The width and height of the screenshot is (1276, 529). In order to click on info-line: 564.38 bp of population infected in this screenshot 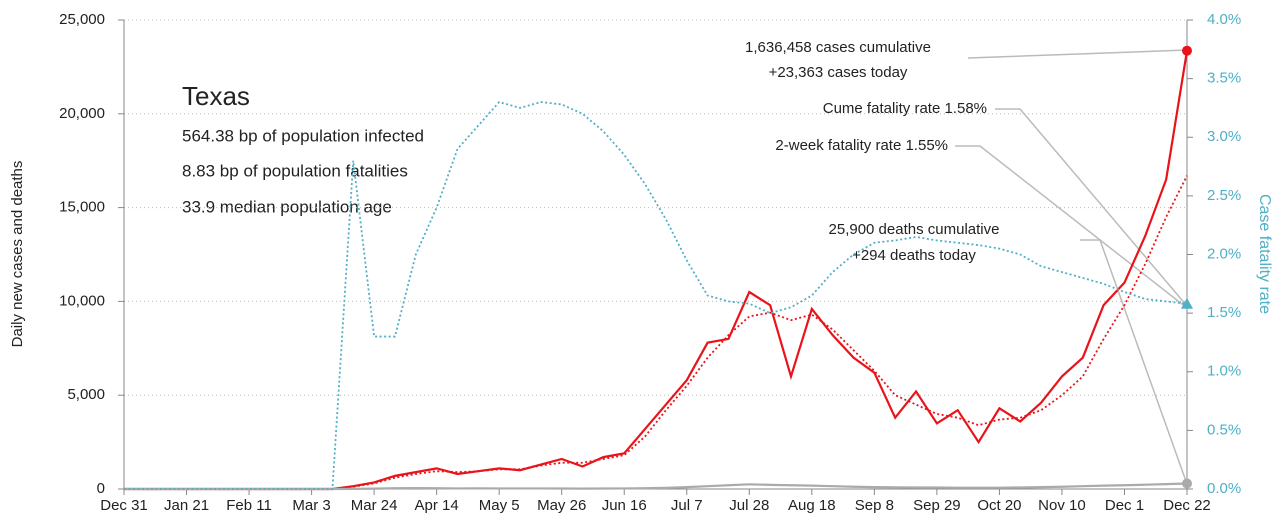, I will do `click(303, 135)`.